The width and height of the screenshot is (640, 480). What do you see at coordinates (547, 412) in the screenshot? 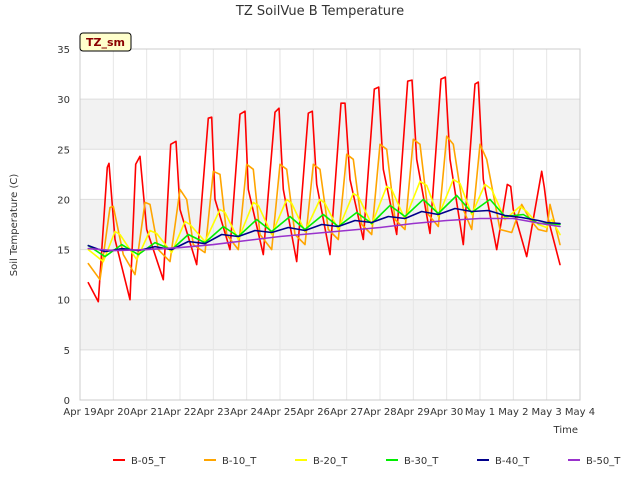
I see `x-tick-label: May 3` at bounding box center [547, 412].